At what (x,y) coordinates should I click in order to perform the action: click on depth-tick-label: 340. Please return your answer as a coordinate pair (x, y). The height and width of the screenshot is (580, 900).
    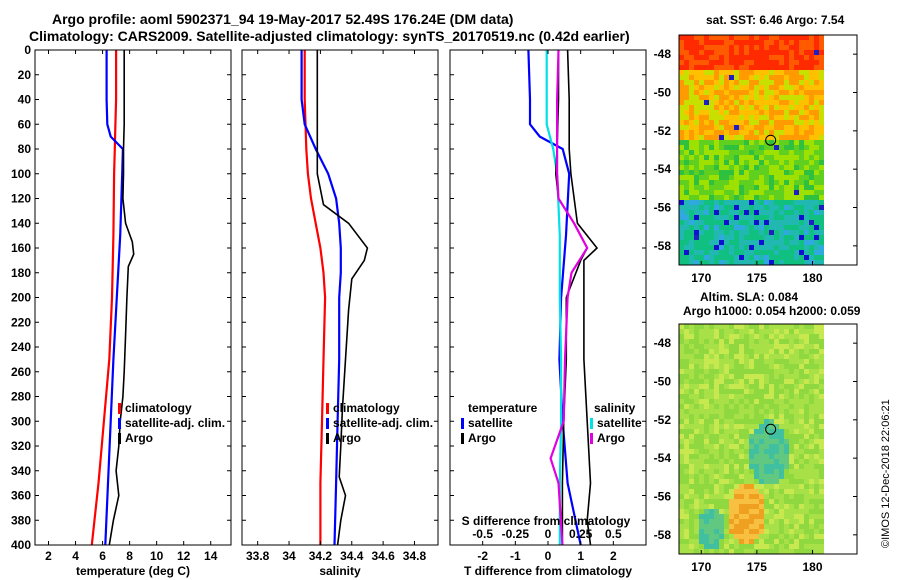
    Looking at the image, I should click on (21, 471).